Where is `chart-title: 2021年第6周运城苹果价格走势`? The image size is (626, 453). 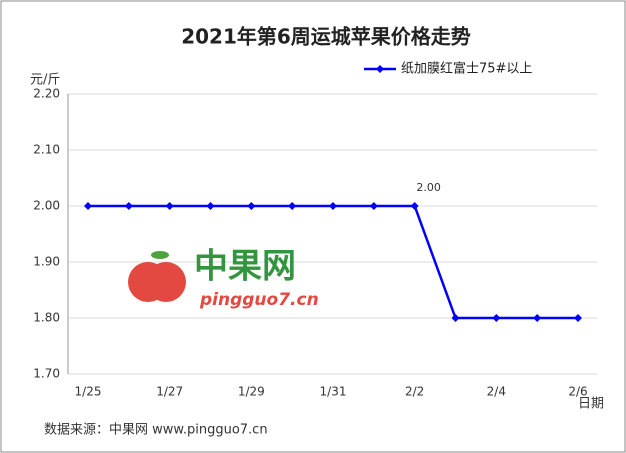 chart-title: 2021年第6周运城苹果价格走势 is located at coordinates (326, 37).